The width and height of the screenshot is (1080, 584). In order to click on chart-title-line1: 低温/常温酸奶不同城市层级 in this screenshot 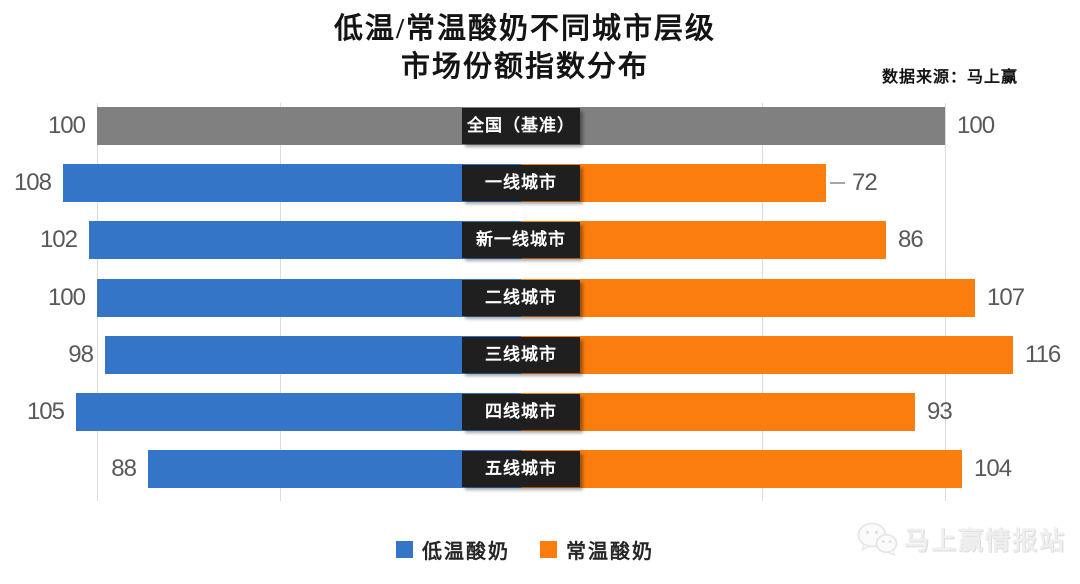, I will do `click(525, 29)`.